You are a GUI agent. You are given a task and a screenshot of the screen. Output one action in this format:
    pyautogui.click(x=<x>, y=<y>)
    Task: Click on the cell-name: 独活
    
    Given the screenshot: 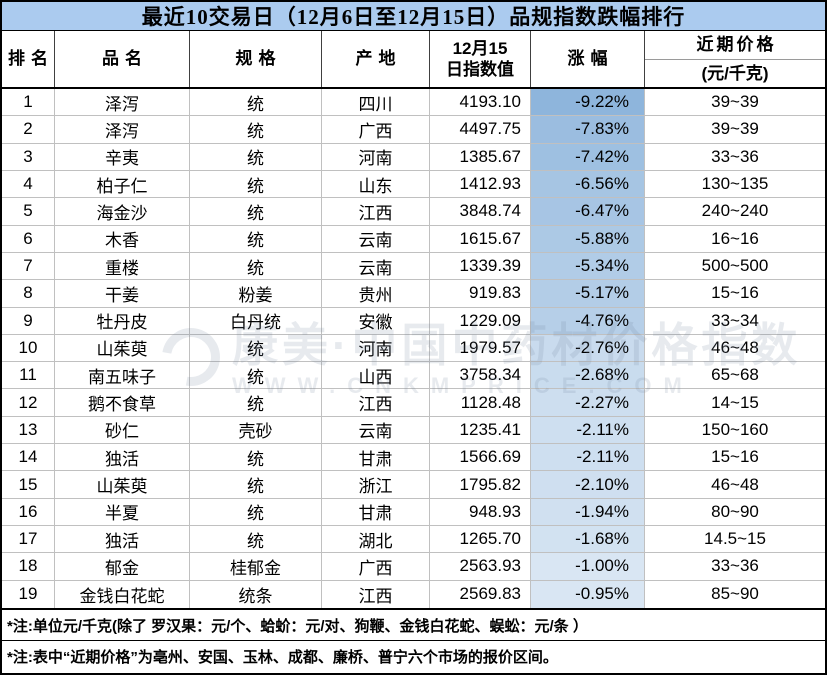 What is the action you would take?
    pyautogui.click(x=122, y=458)
    